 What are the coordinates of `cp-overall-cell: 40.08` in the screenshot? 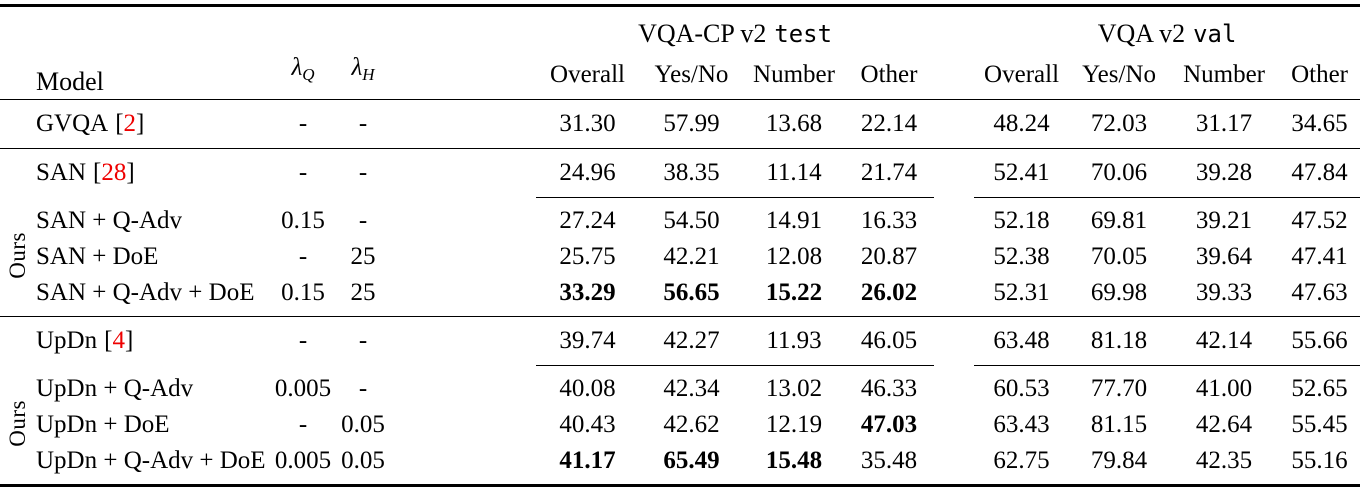 It's located at (587, 388).